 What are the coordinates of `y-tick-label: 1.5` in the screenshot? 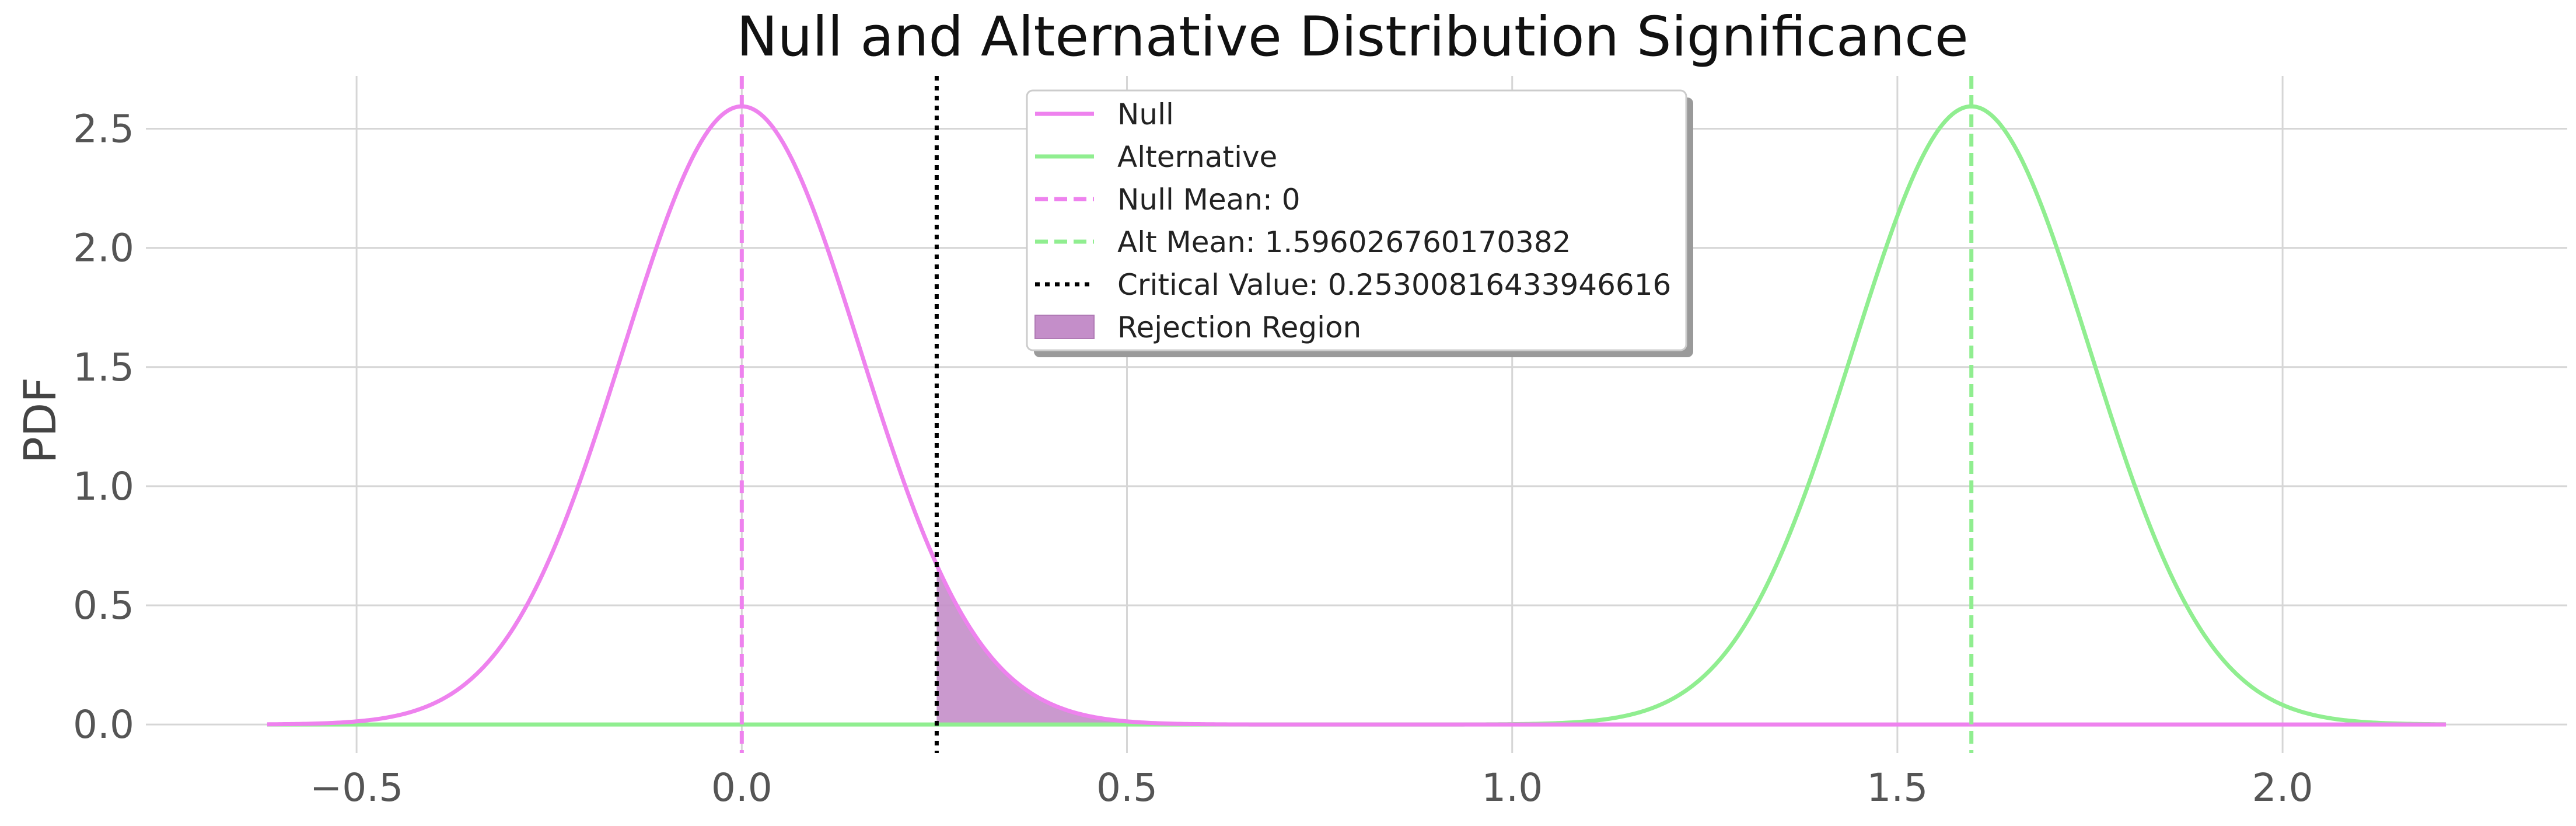 It's located at (103, 368).